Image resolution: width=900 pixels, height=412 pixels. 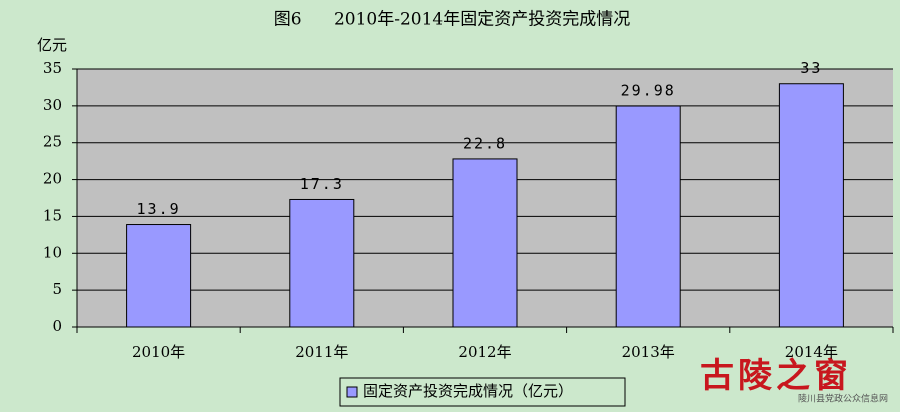 What do you see at coordinates (811, 352) in the screenshot?
I see `x-tick-label: 2014年` at bounding box center [811, 352].